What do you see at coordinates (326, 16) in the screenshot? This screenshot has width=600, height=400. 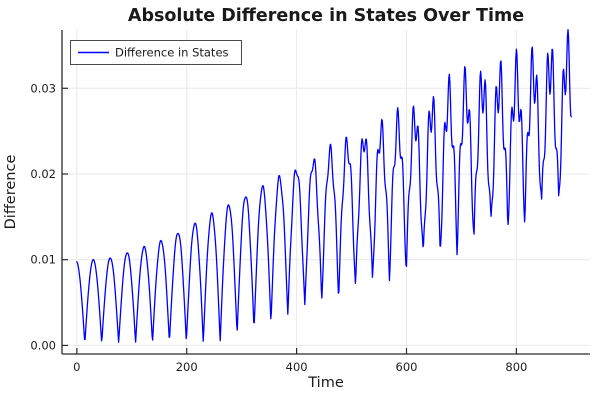 I see `chart-title: Absolute Difference in States Over Time` at bounding box center [326, 16].